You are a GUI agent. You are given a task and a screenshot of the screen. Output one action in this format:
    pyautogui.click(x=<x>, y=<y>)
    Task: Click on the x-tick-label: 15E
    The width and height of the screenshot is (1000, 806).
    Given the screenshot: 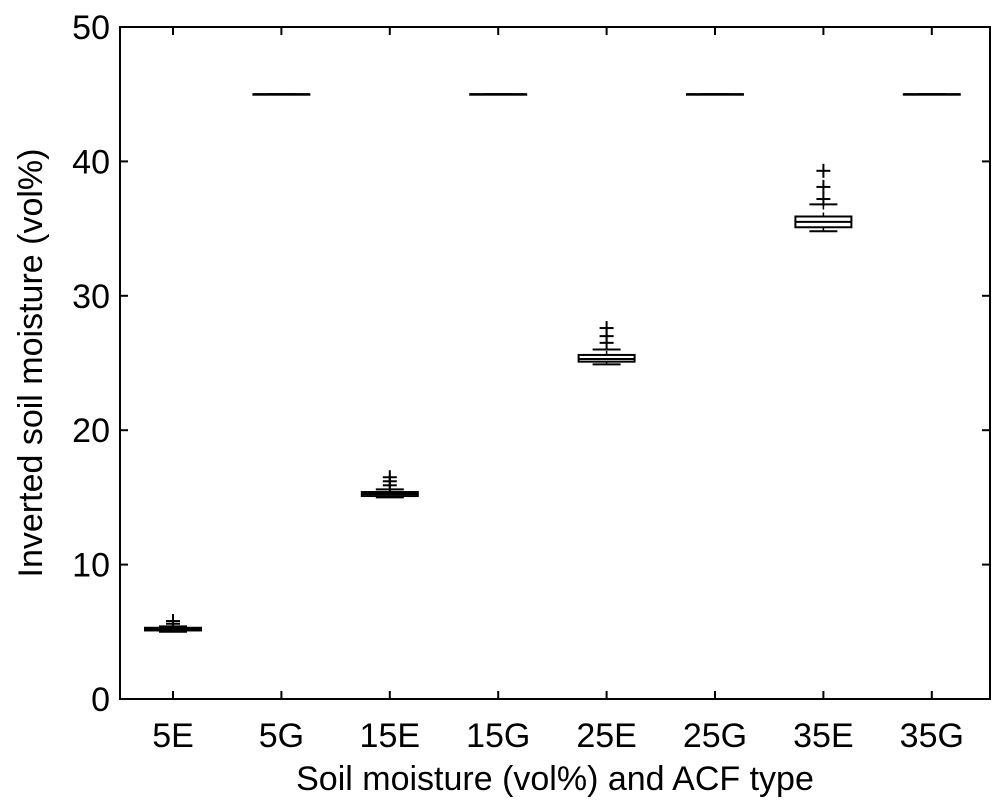 What is the action you would take?
    pyautogui.click(x=390, y=736)
    